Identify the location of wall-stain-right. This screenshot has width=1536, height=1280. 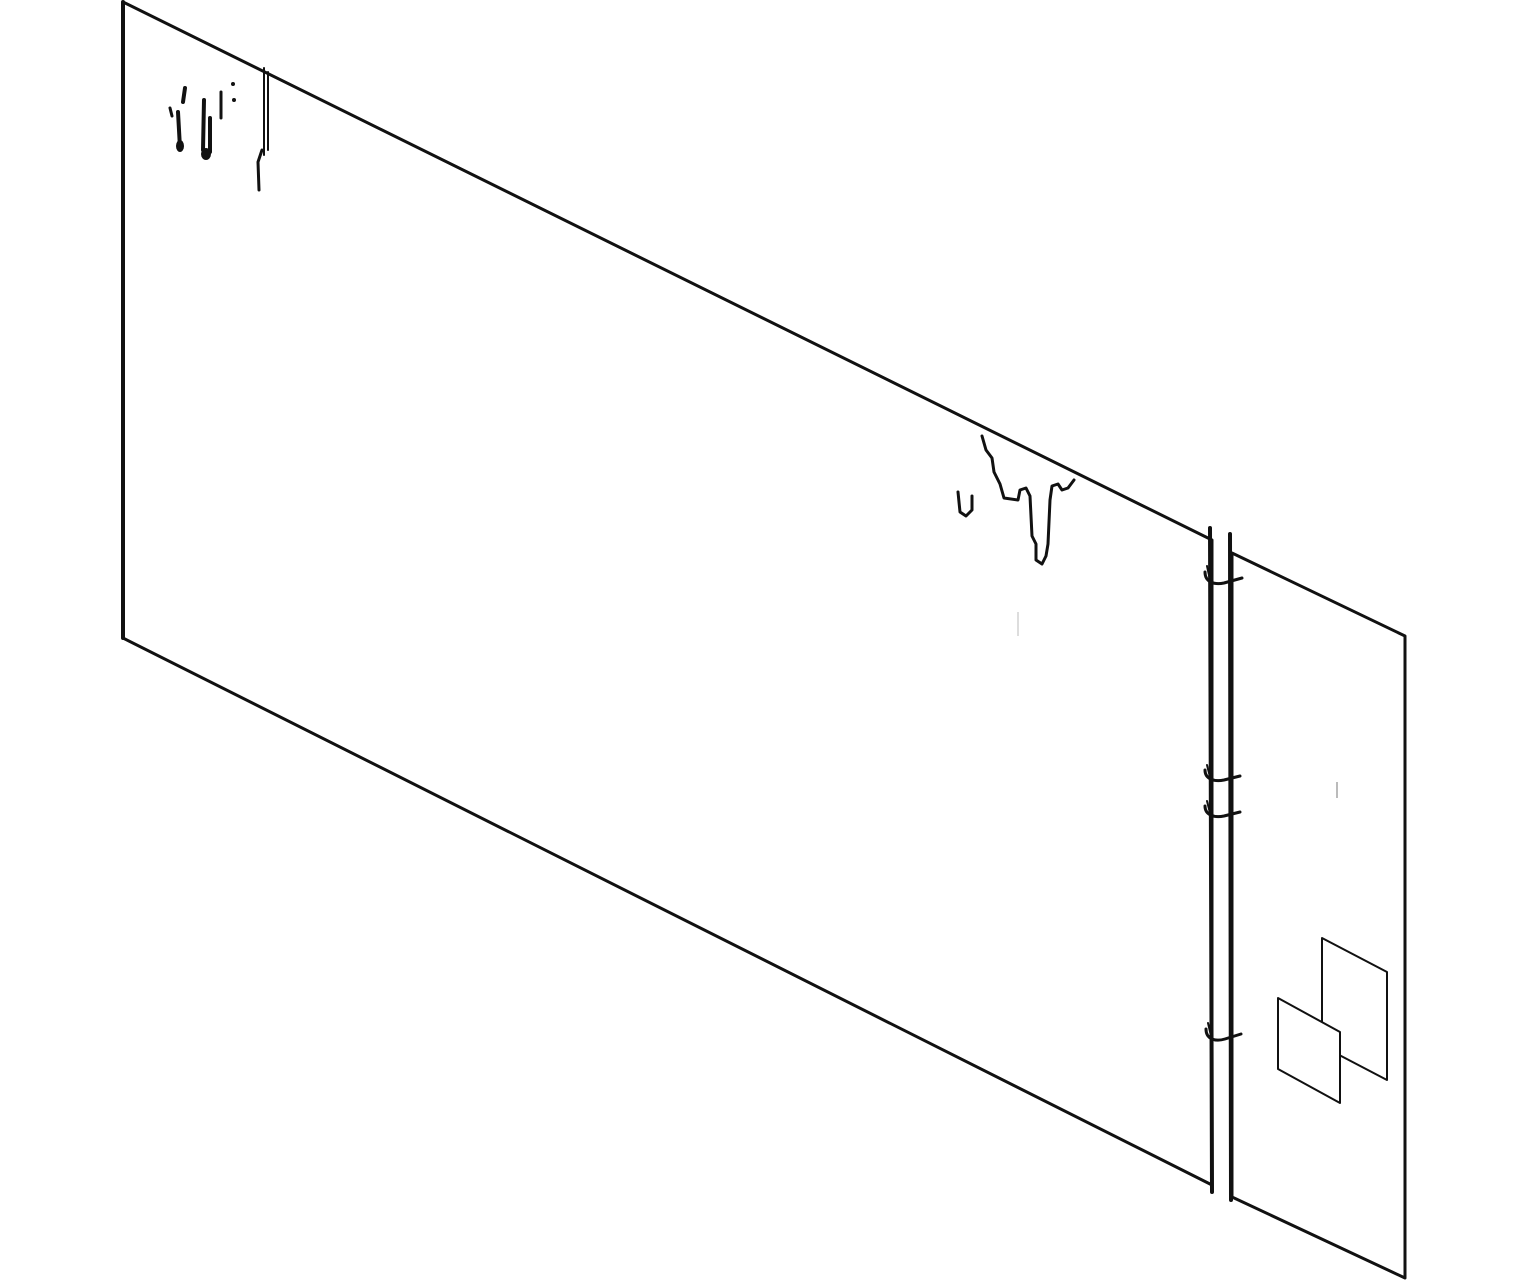
(1016, 500).